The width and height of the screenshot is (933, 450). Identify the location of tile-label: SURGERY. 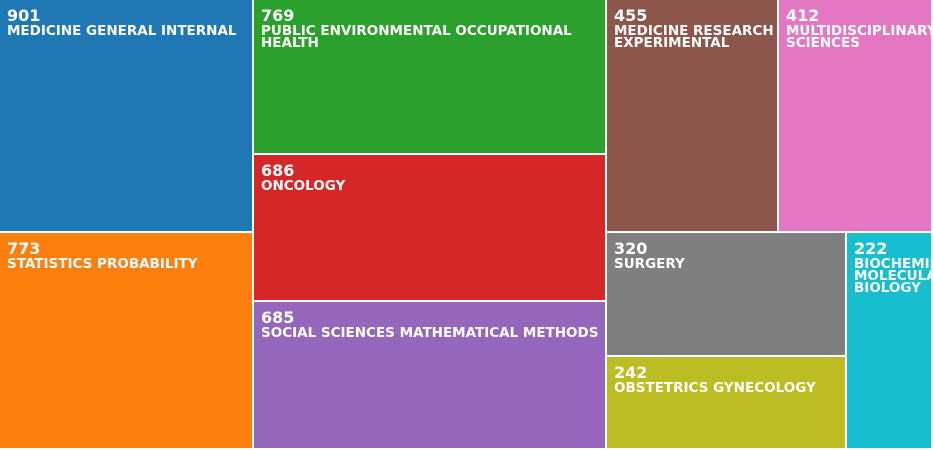
(649, 264).